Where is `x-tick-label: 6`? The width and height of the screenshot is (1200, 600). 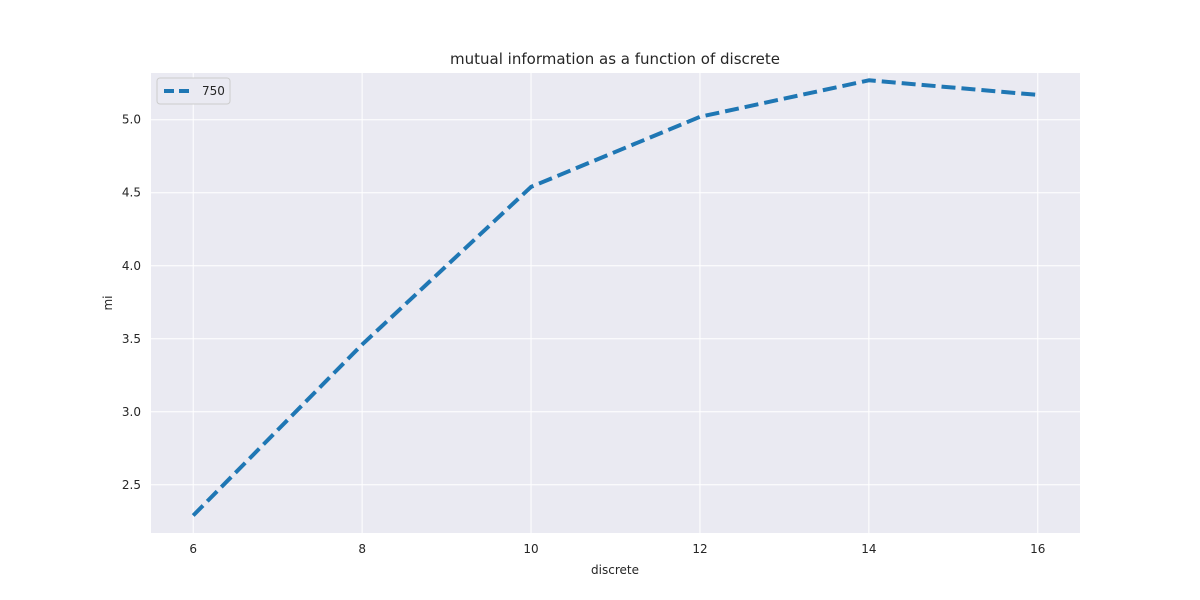
x-tick-label: 6 is located at coordinates (193, 549).